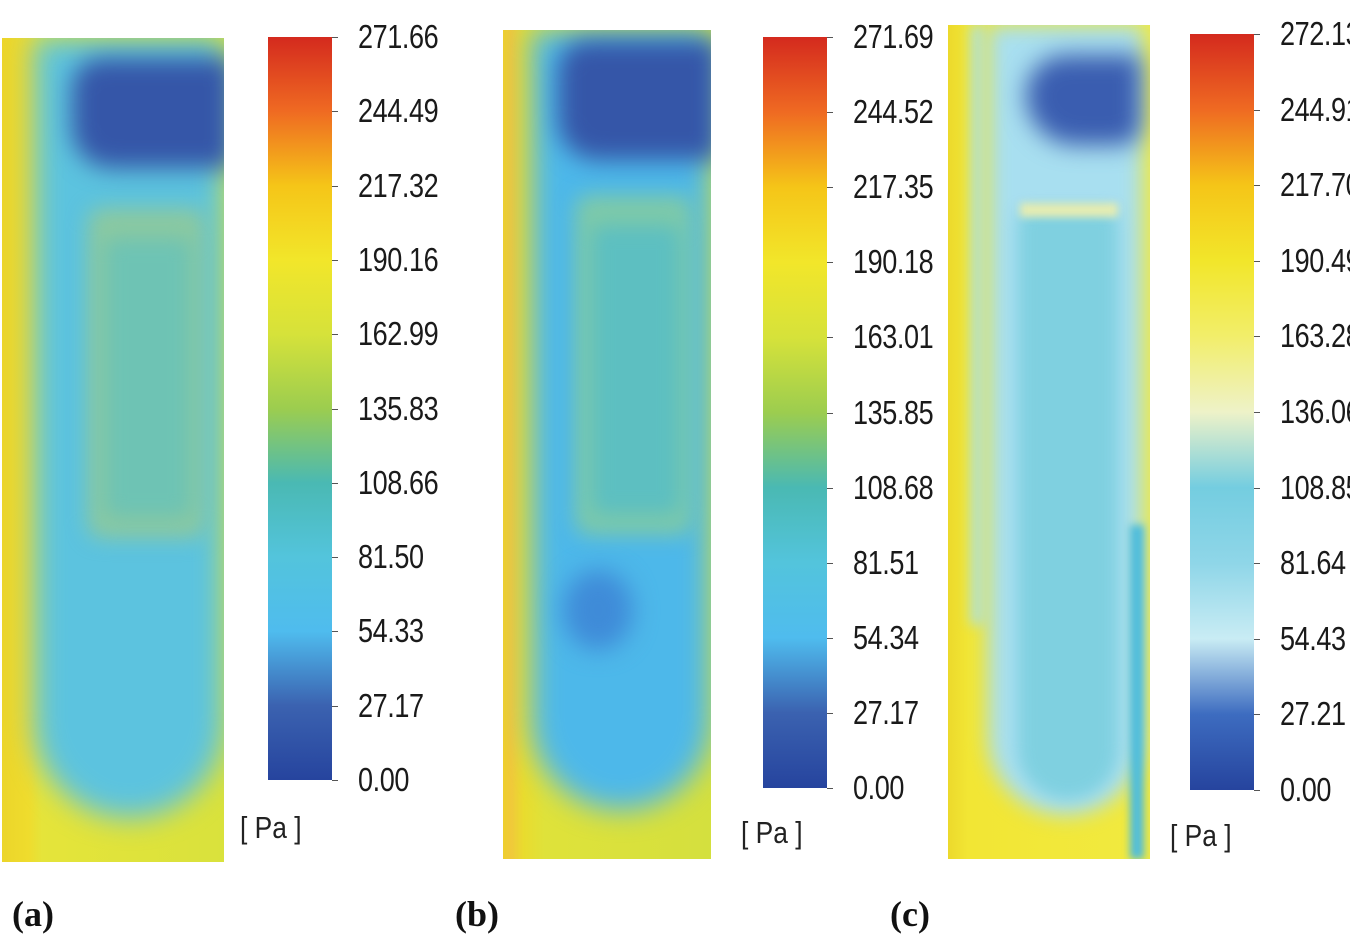 The width and height of the screenshot is (1350, 948). I want to click on colorbar-tick-label: 108.66, so click(398, 482).